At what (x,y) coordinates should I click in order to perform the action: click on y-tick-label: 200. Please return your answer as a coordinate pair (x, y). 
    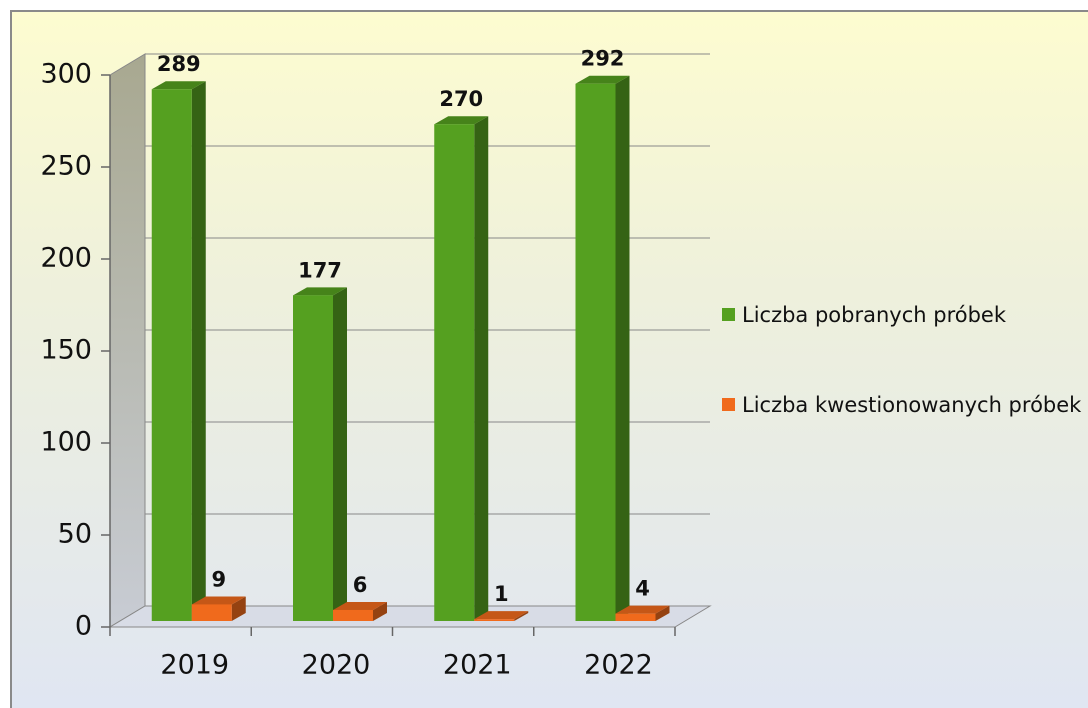
    Looking at the image, I should click on (66, 258).